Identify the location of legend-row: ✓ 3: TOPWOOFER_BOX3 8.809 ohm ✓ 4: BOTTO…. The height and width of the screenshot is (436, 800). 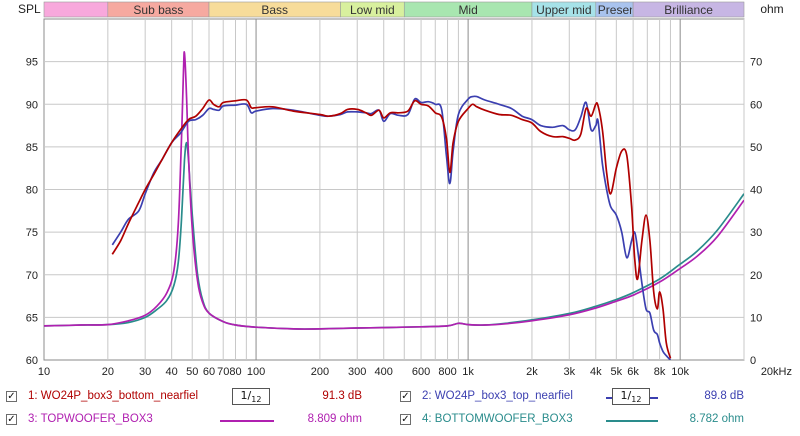
(400, 421).